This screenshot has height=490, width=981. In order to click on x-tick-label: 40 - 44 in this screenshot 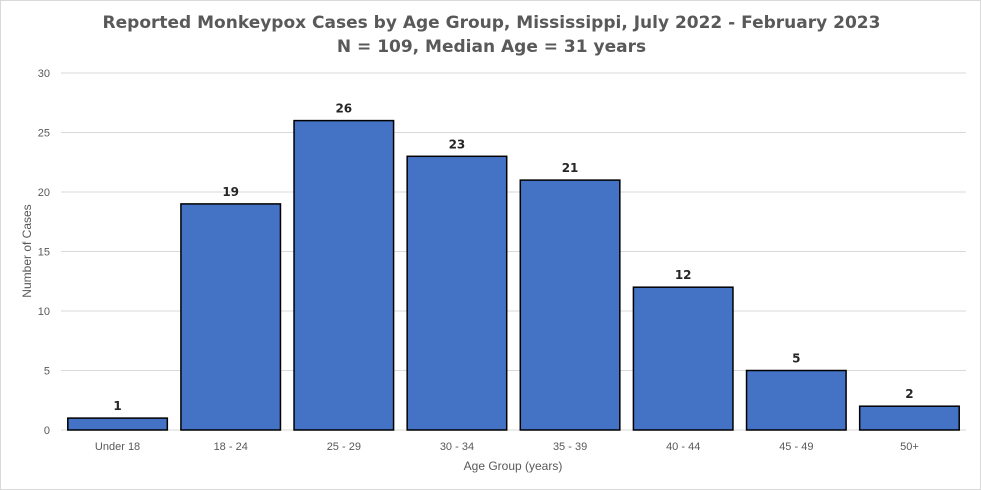, I will do `click(683, 447)`.